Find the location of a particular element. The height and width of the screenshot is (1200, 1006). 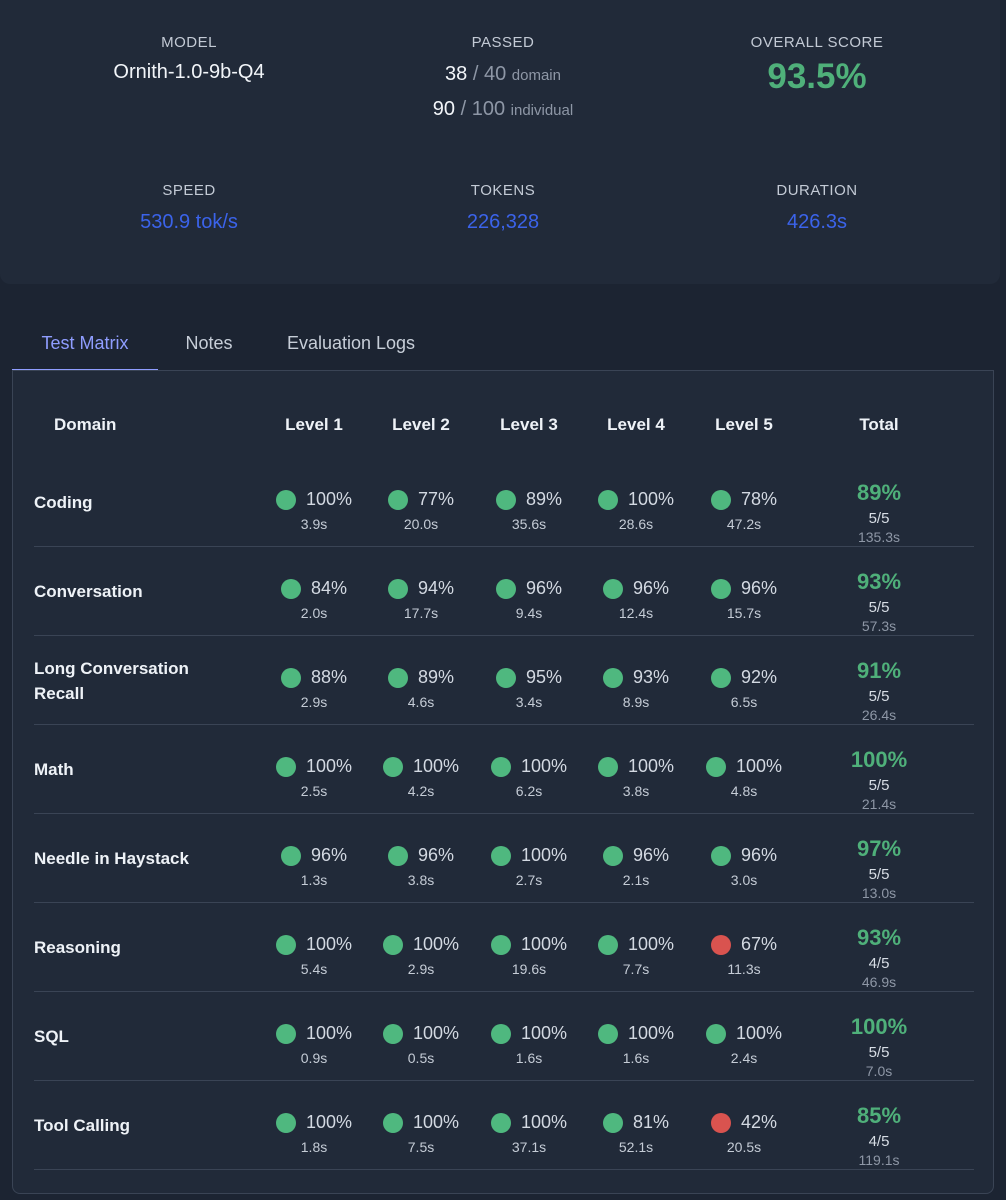

level-time: 52.1s is located at coordinates (636, 1147).